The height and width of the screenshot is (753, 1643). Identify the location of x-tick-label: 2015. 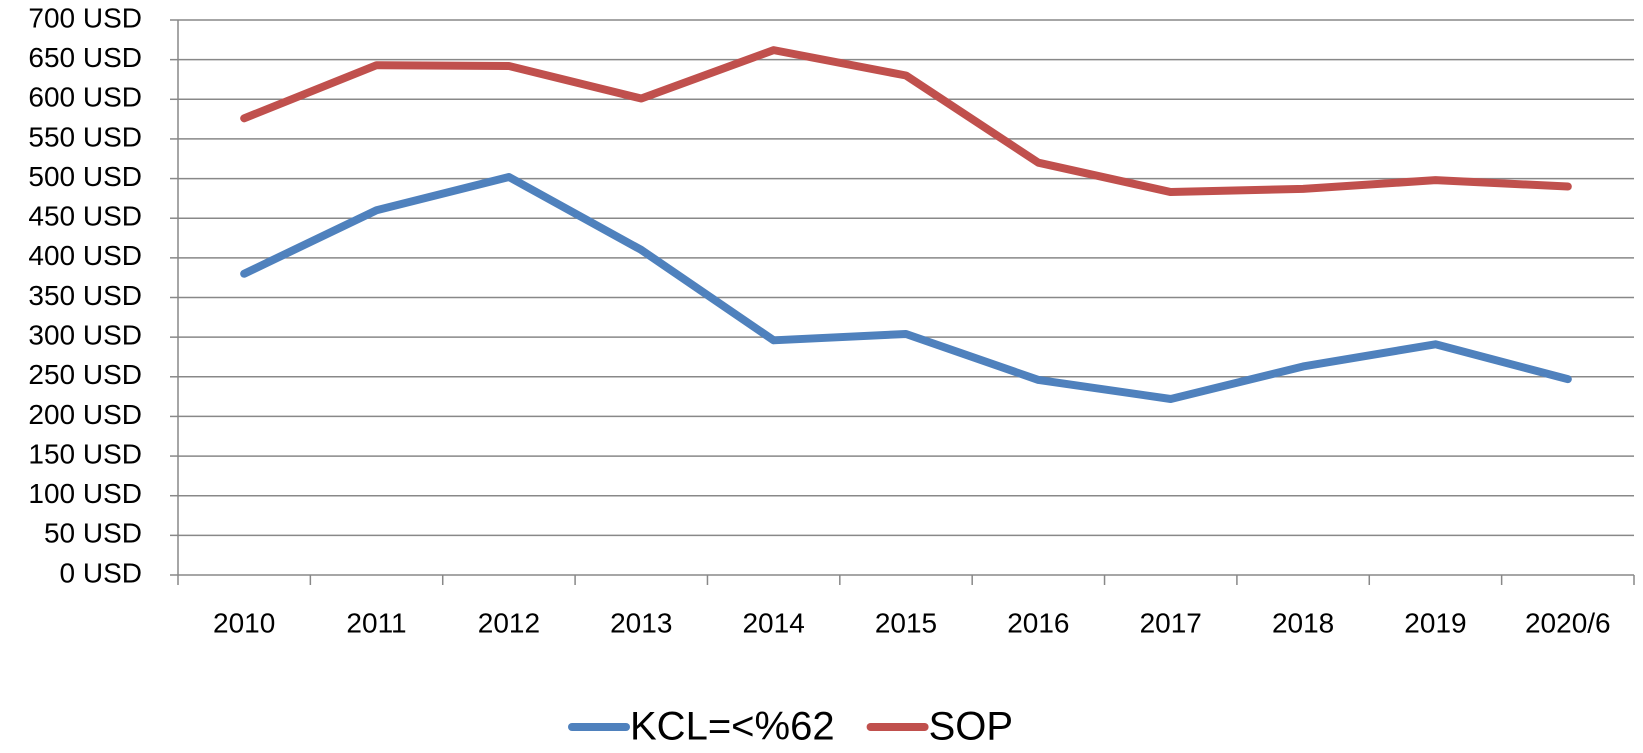
(906, 622).